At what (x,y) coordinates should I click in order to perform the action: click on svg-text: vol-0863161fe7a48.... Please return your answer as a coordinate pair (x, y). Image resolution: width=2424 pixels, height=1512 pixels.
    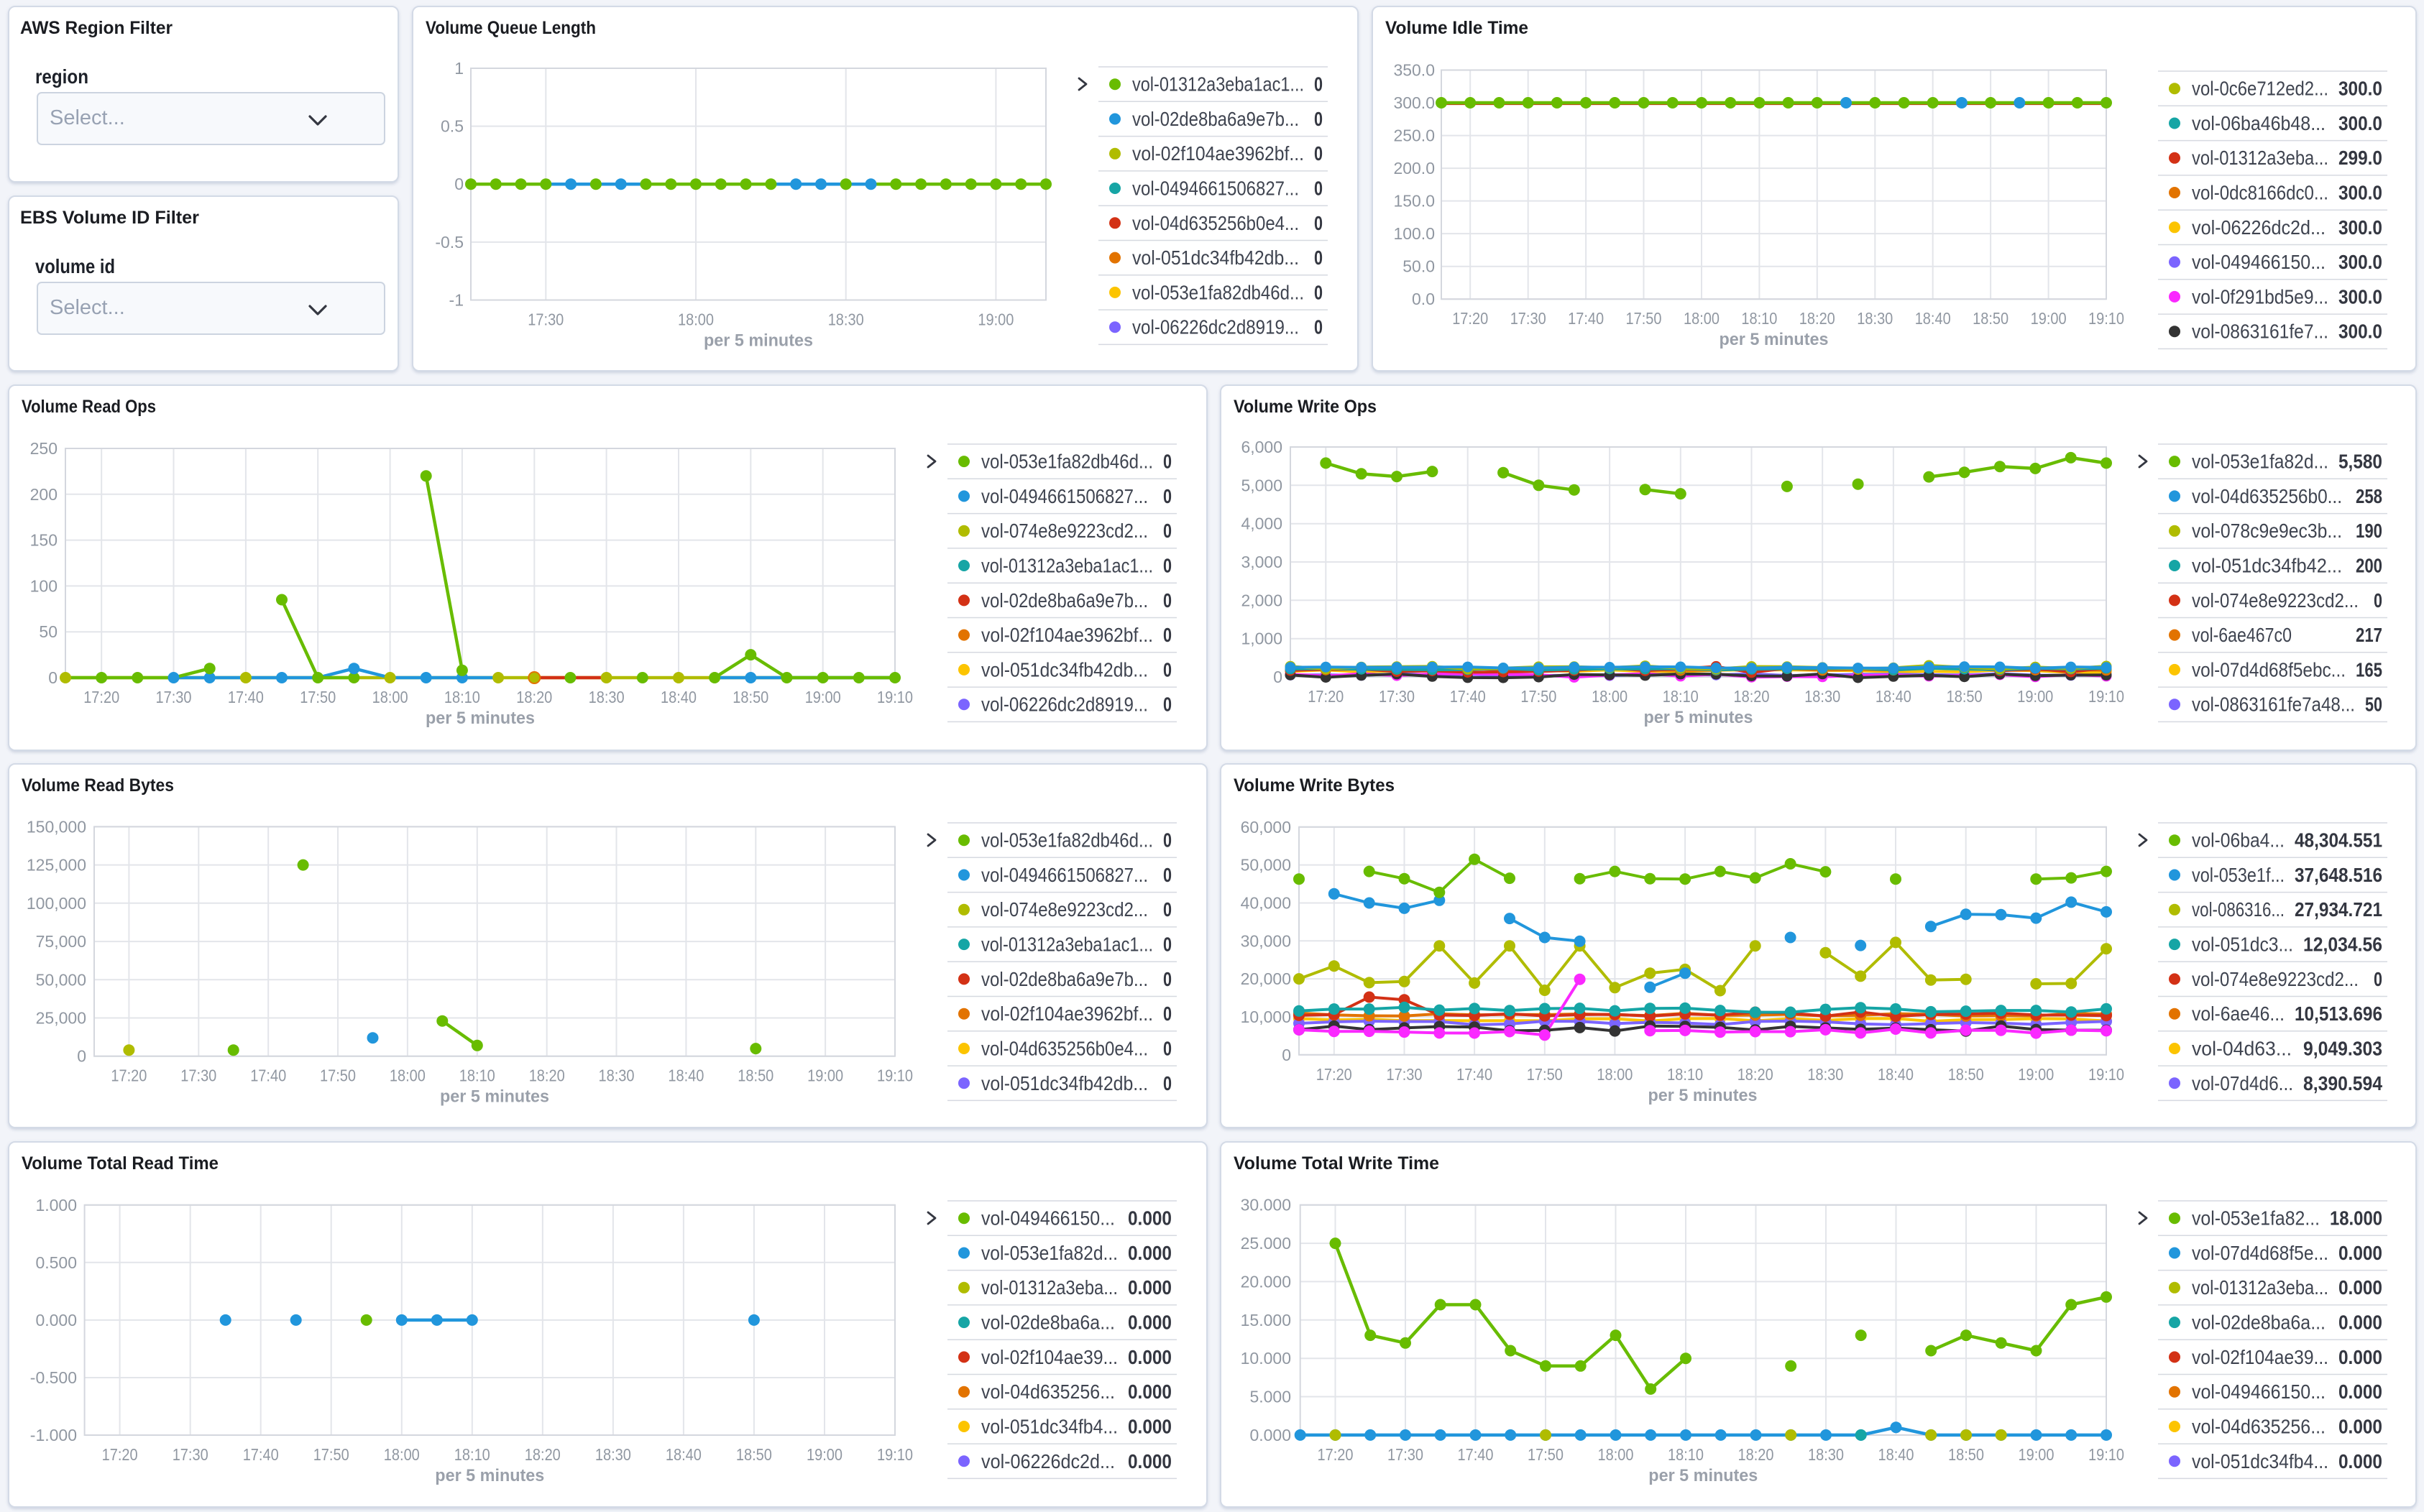
    Looking at the image, I should click on (2273, 705).